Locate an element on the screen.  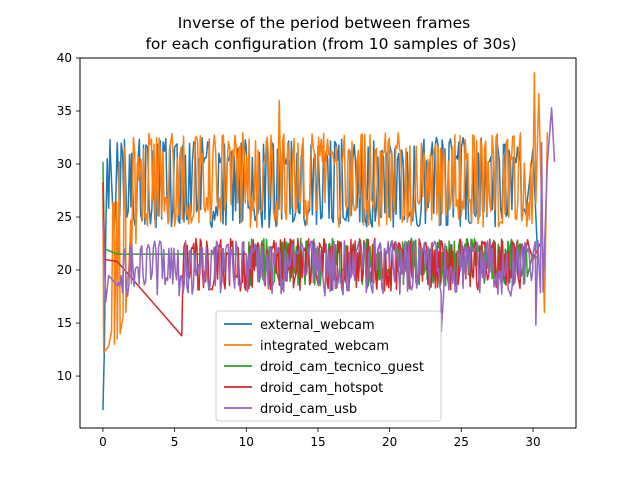
x-tick-label: 15 is located at coordinates (317, 442).